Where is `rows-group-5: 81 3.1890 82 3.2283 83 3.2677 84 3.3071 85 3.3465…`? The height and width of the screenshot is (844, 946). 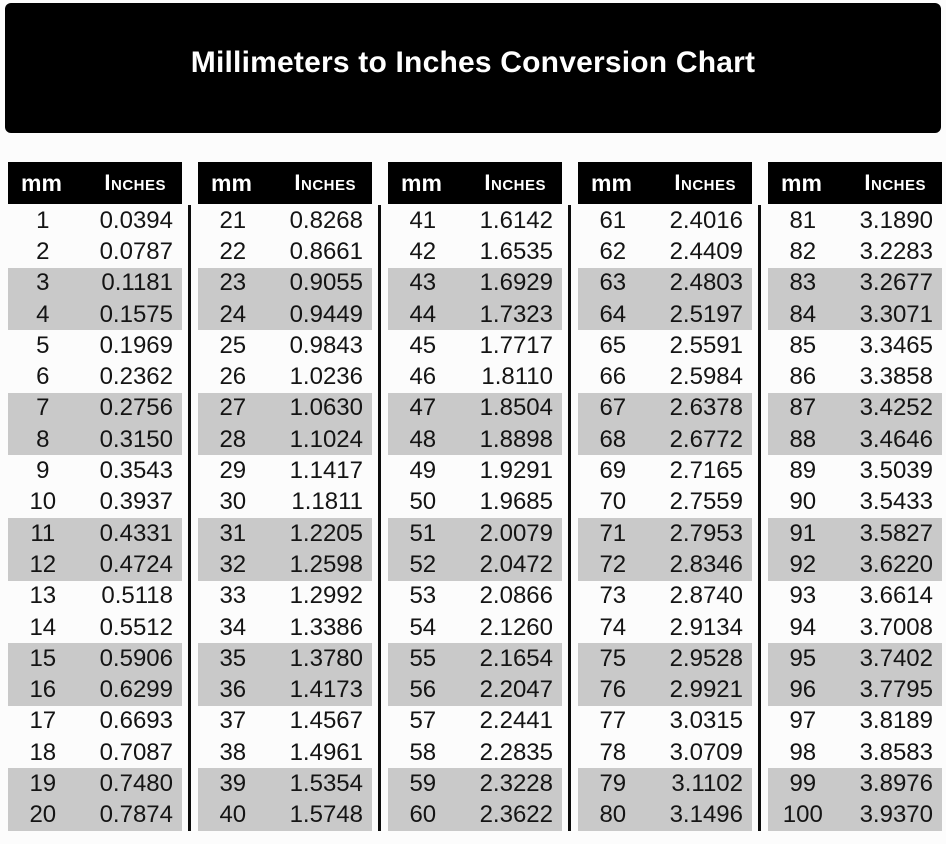 rows-group-5: 81 3.1890 82 3.2283 83 3.2677 84 3.3071 85 3.3465… is located at coordinates (855, 518).